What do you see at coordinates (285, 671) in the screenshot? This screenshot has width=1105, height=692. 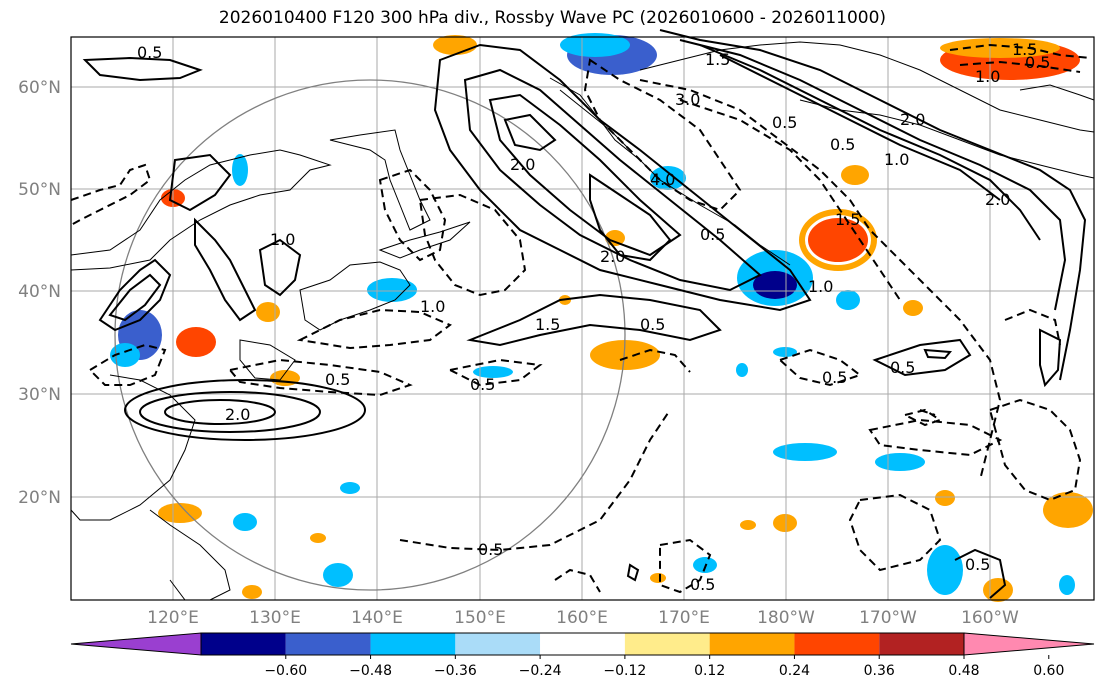 I see `colorbar-tick-label: −0.60` at bounding box center [285, 671].